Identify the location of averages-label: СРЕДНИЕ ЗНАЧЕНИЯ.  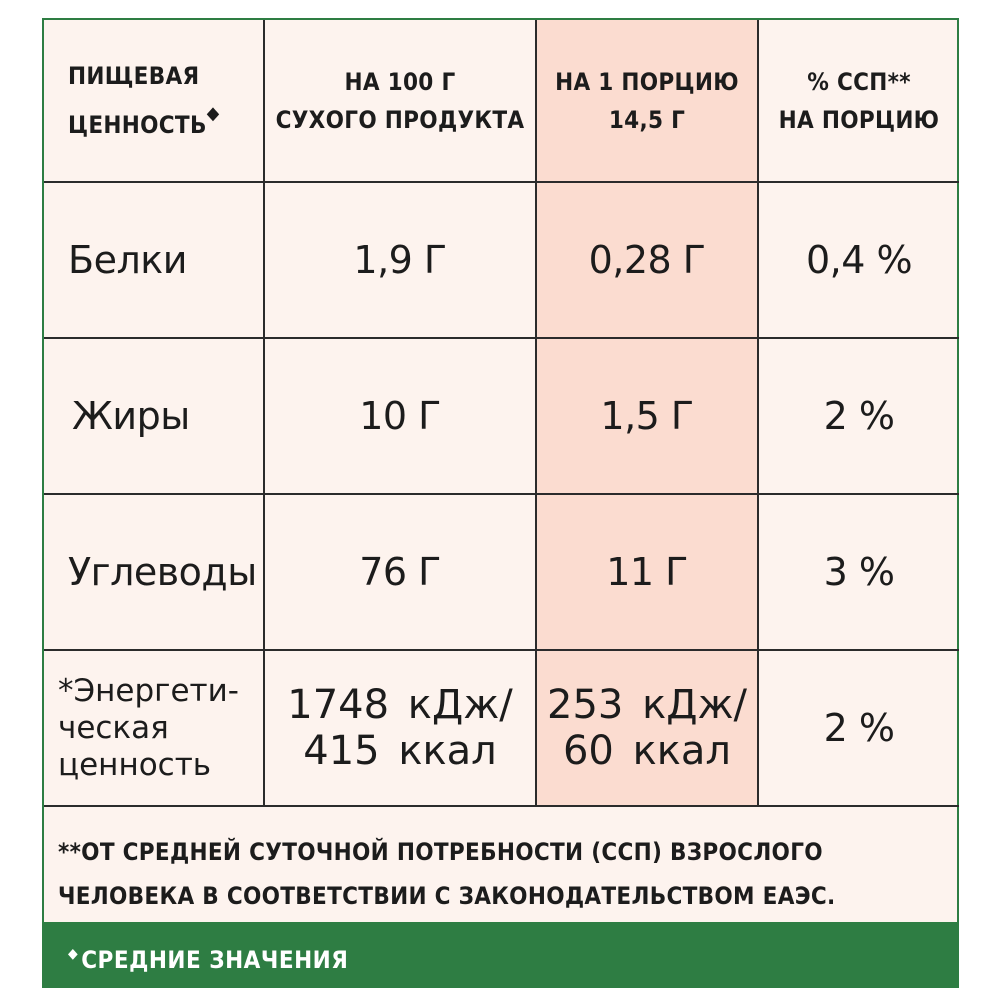
(215, 960).